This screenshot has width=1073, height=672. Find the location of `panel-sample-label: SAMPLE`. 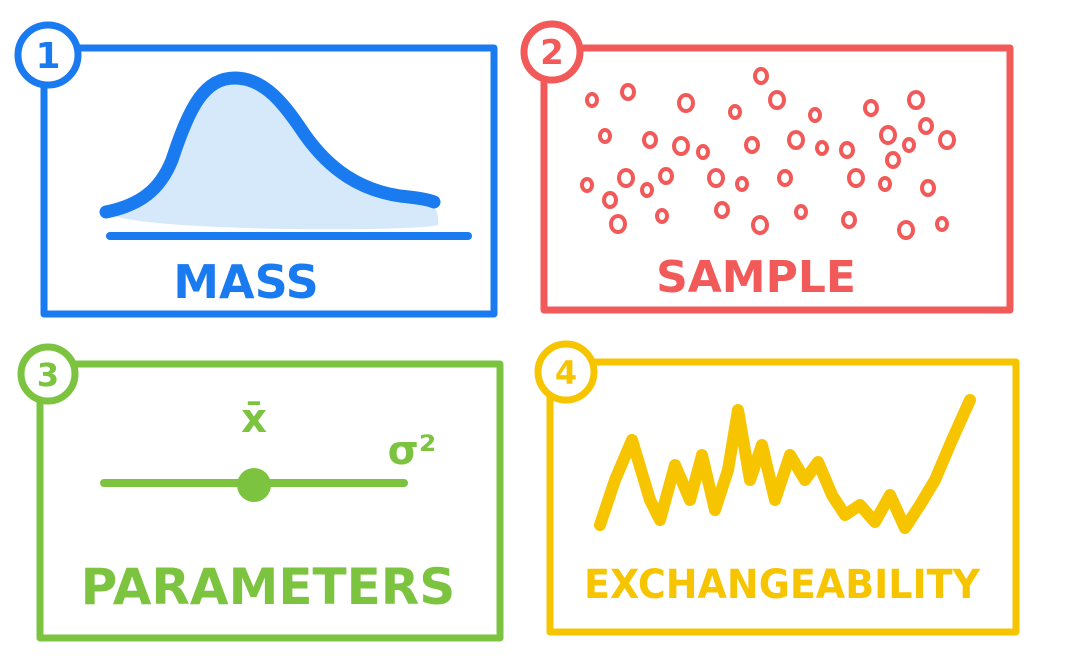

panel-sample-label: SAMPLE is located at coordinates (756, 277).